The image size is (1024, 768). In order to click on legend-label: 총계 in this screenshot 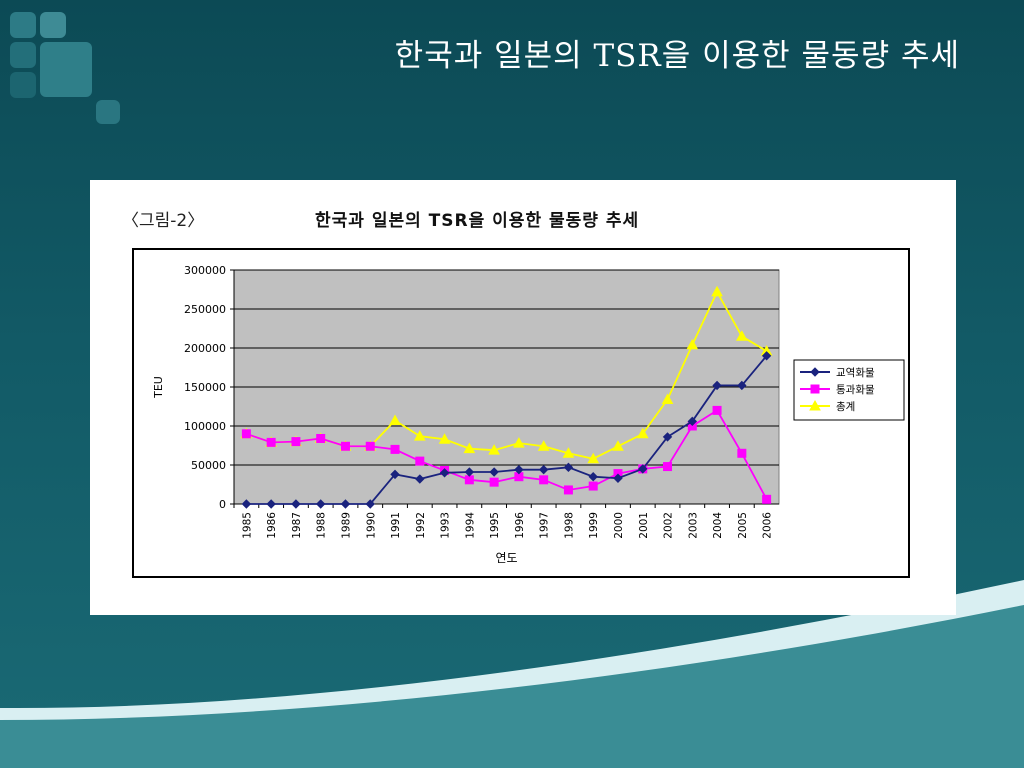, I will do `click(845, 407)`.